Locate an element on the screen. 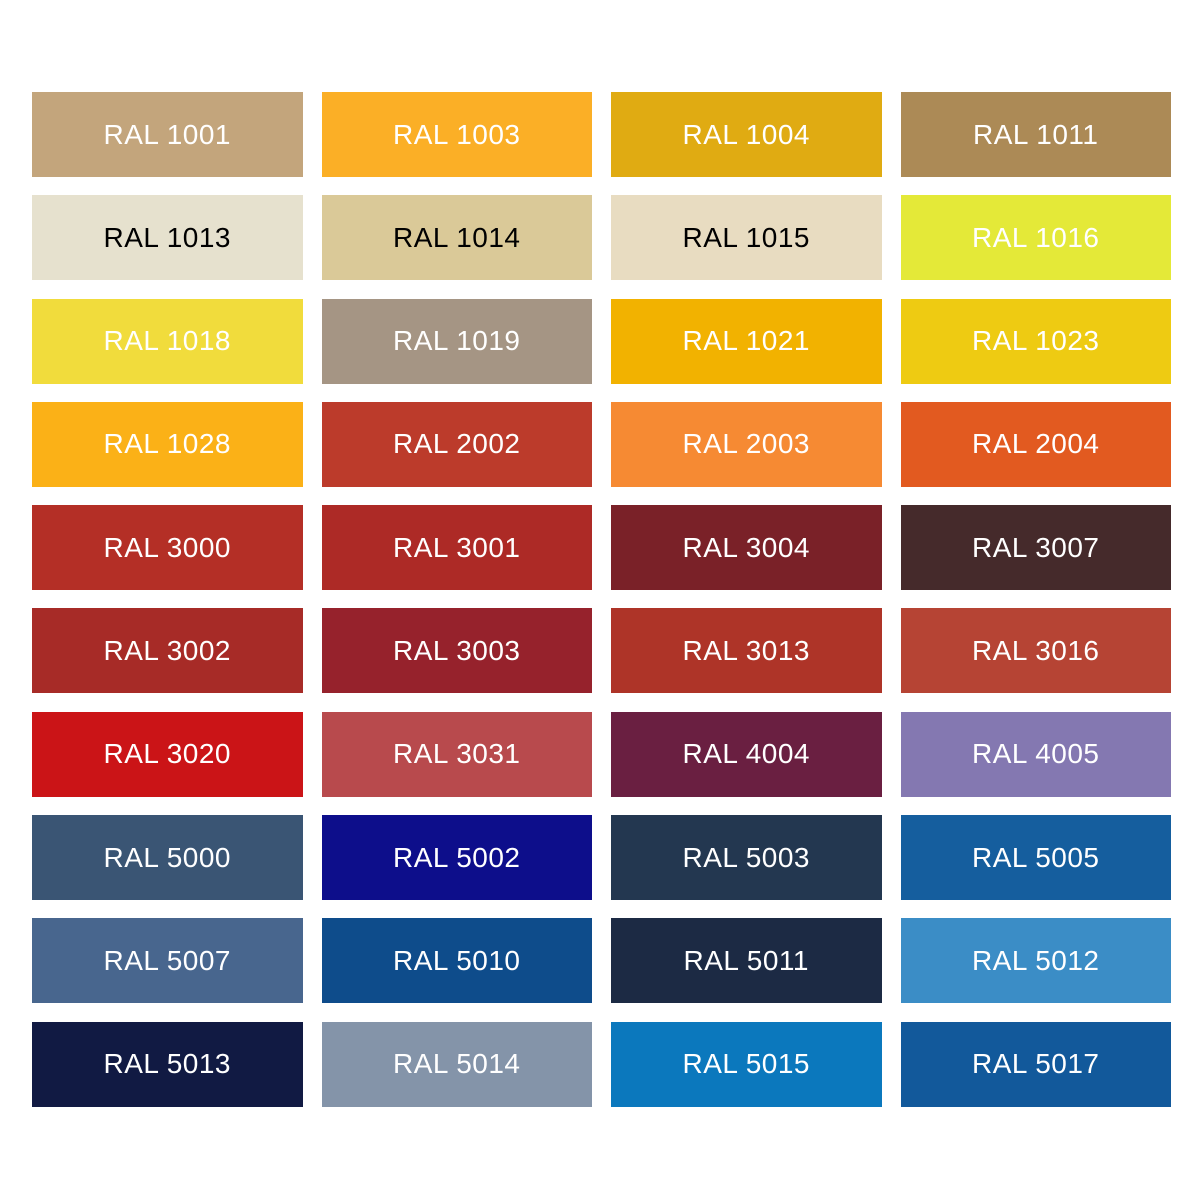  color-swatch-ral-1015: RAL 1015 is located at coordinates (746, 238).